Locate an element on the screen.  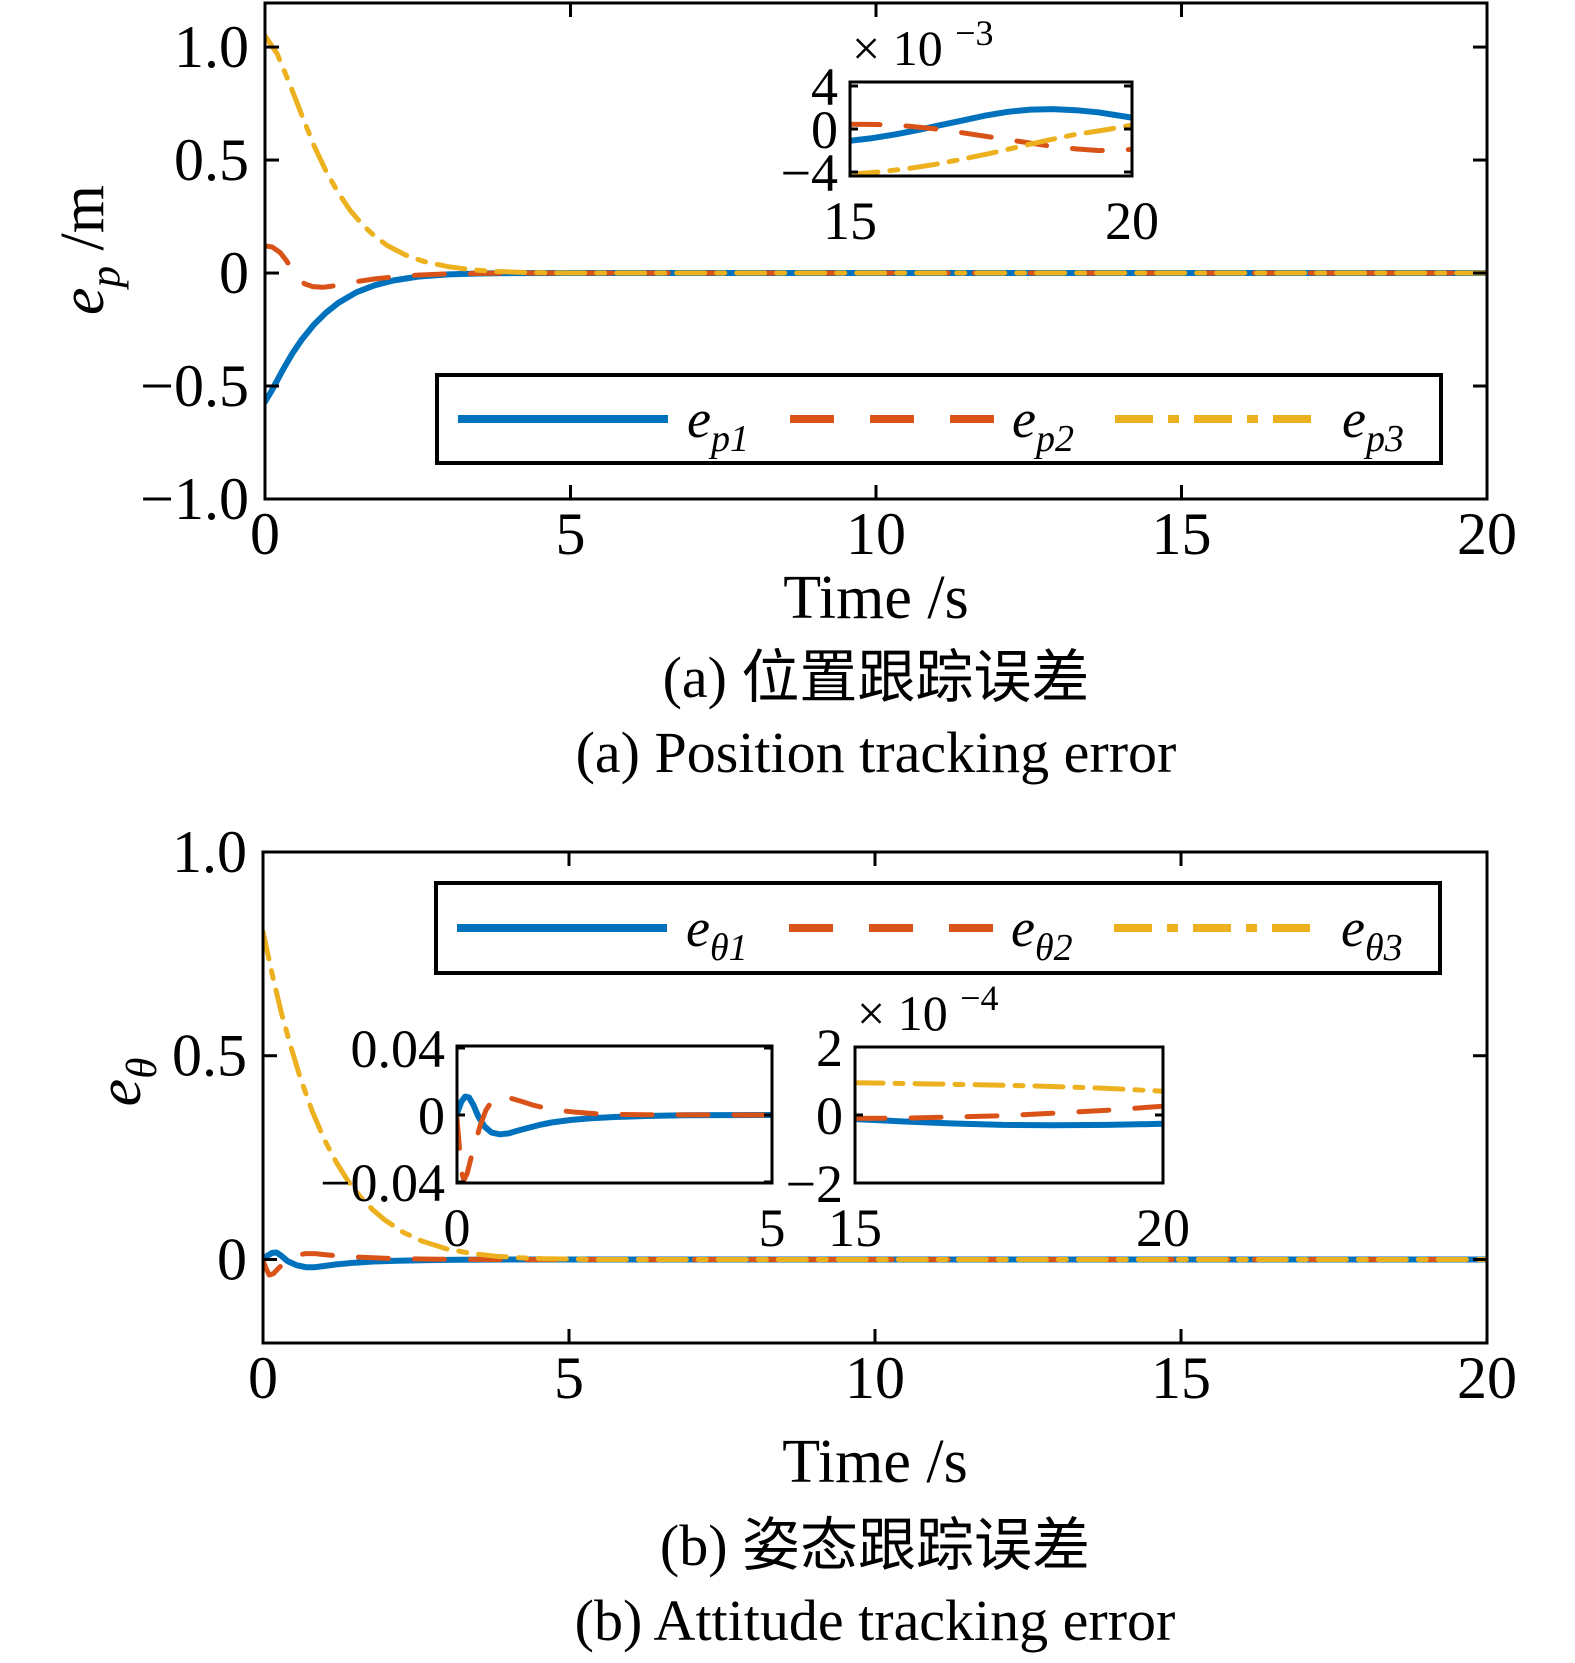
legend: ep1 ep2 ep3 is located at coordinates (939, 419).